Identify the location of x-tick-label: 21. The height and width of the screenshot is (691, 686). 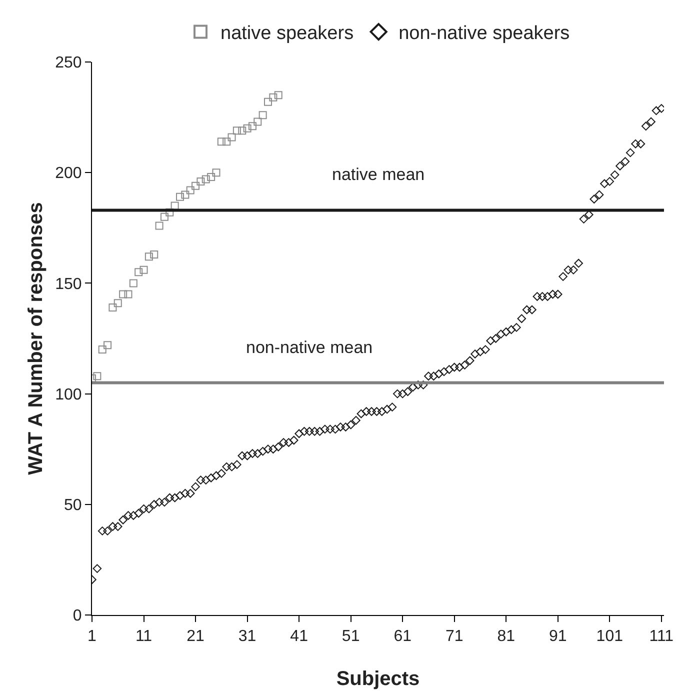
(195, 637).